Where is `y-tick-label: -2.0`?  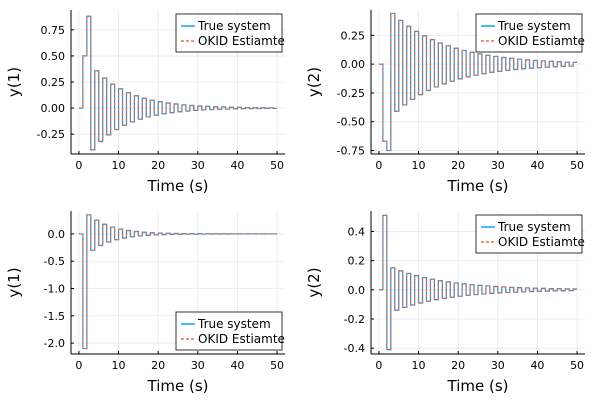
y-tick-label: -2.0 is located at coordinates (54, 343).